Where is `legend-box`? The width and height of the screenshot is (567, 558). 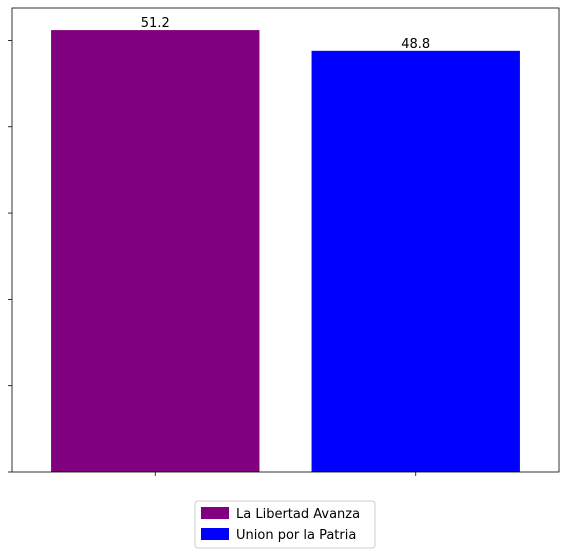 legend-box is located at coordinates (285, 524).